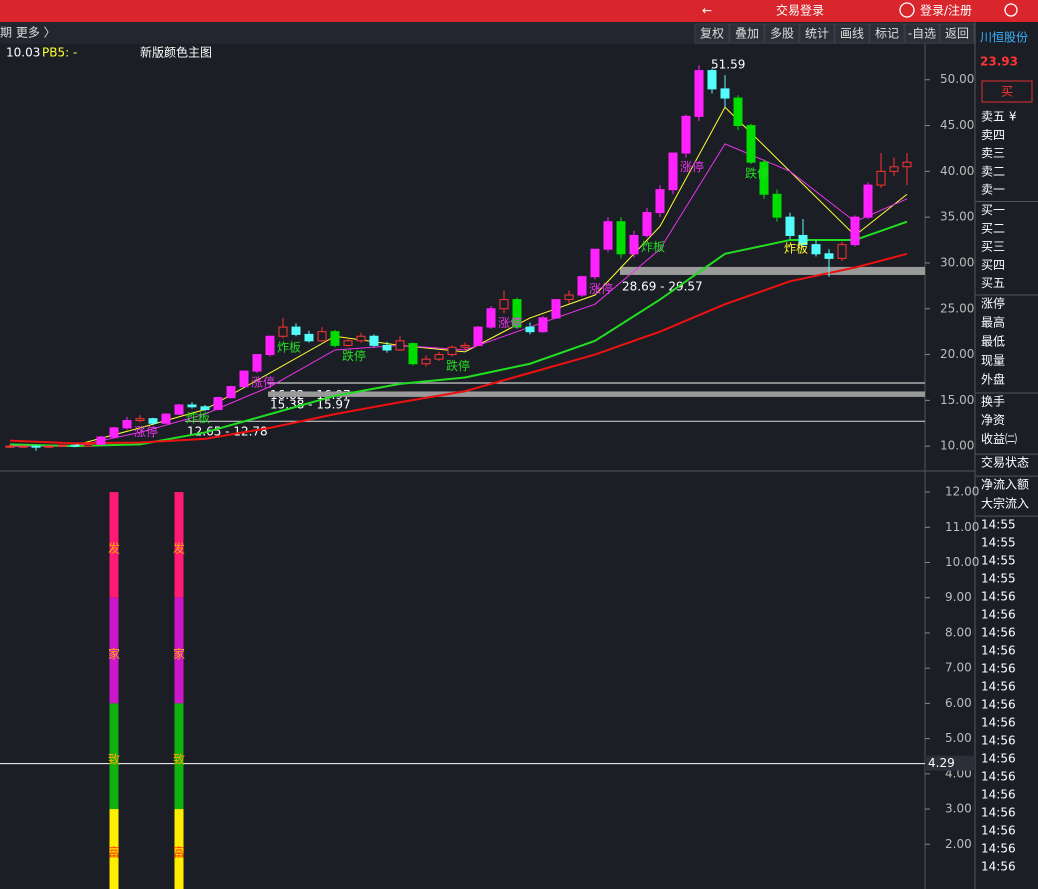 The image size is (1038, 889). What do you see at coordinates (993, 322) in the screenshot?
I see `sidebar-label: 最高` at bounding box center [993, 322].